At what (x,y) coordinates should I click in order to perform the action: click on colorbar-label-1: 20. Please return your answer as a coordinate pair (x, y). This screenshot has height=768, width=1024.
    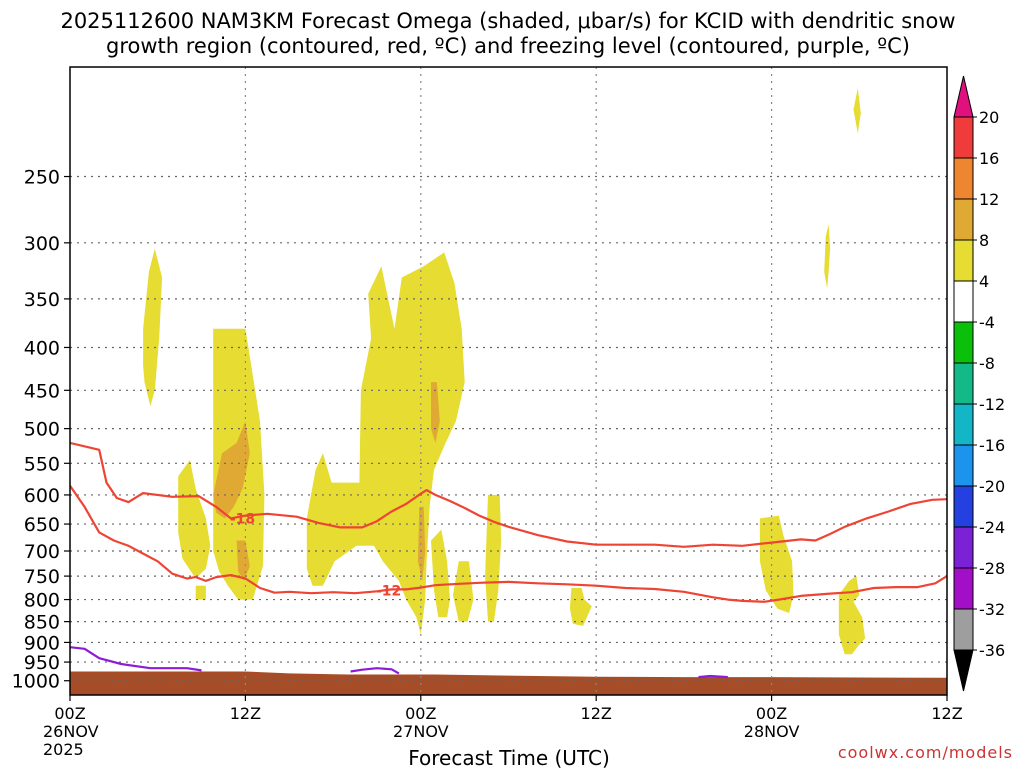
    Looking at the image, I should click on (989, 117).